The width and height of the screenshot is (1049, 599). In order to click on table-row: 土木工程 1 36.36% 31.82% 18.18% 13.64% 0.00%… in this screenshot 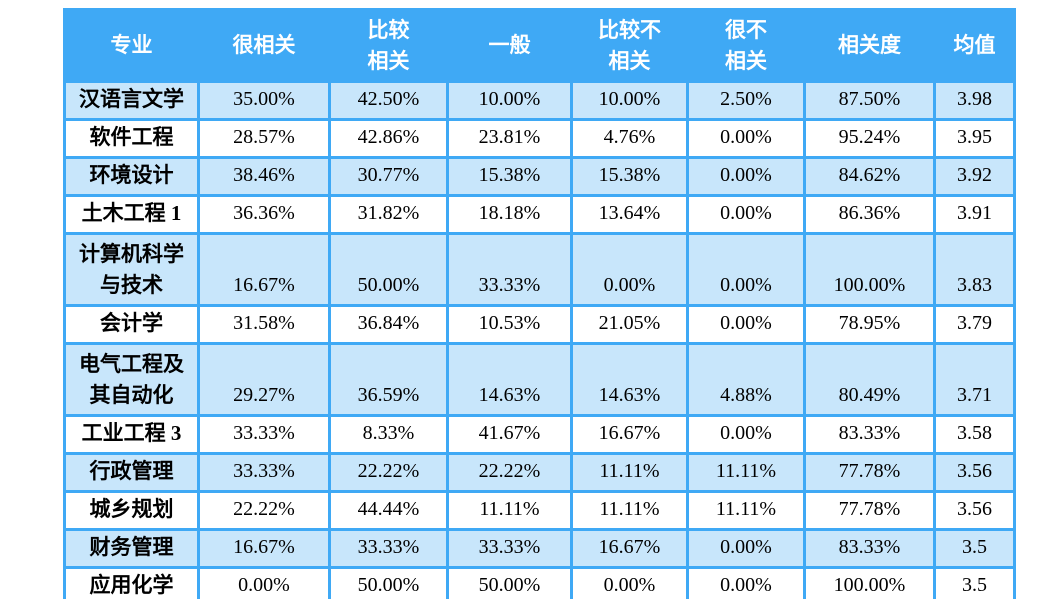, I will do `click(539, 214)`.